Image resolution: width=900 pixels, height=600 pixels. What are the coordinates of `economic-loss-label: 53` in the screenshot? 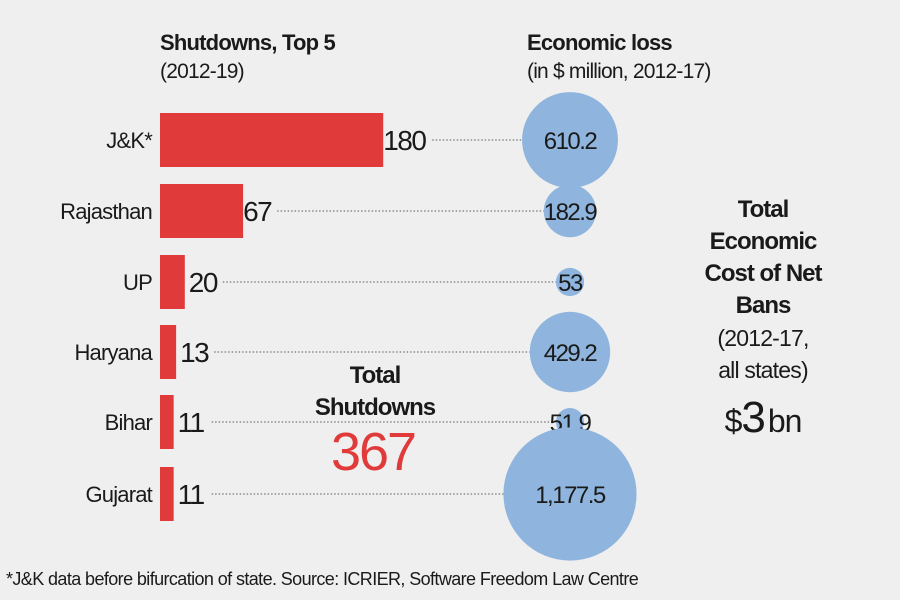 It's located at (570, 283).